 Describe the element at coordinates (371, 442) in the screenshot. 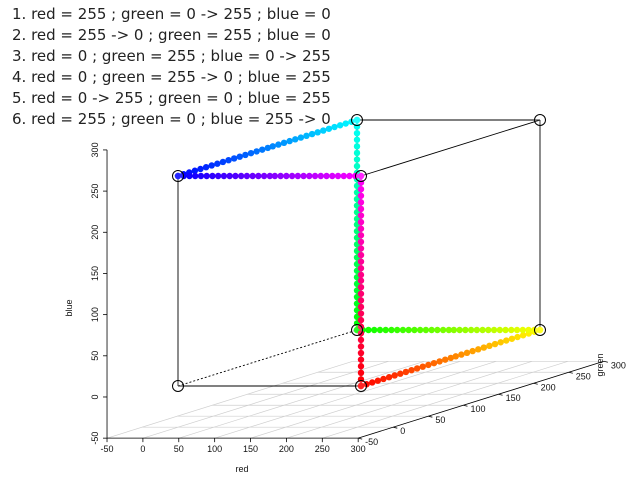

I see `y-tick-label: -50` at that location.